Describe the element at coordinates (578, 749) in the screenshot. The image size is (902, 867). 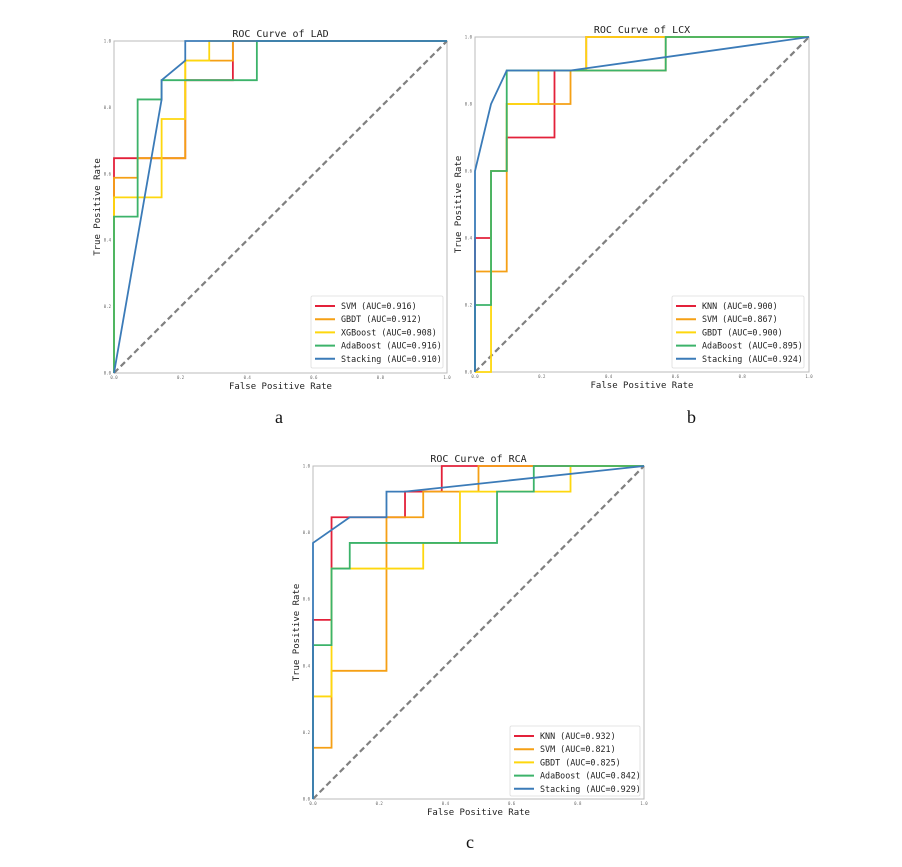
I see `legend-entry-svm: SVM (AUC=0.821)` at that location.